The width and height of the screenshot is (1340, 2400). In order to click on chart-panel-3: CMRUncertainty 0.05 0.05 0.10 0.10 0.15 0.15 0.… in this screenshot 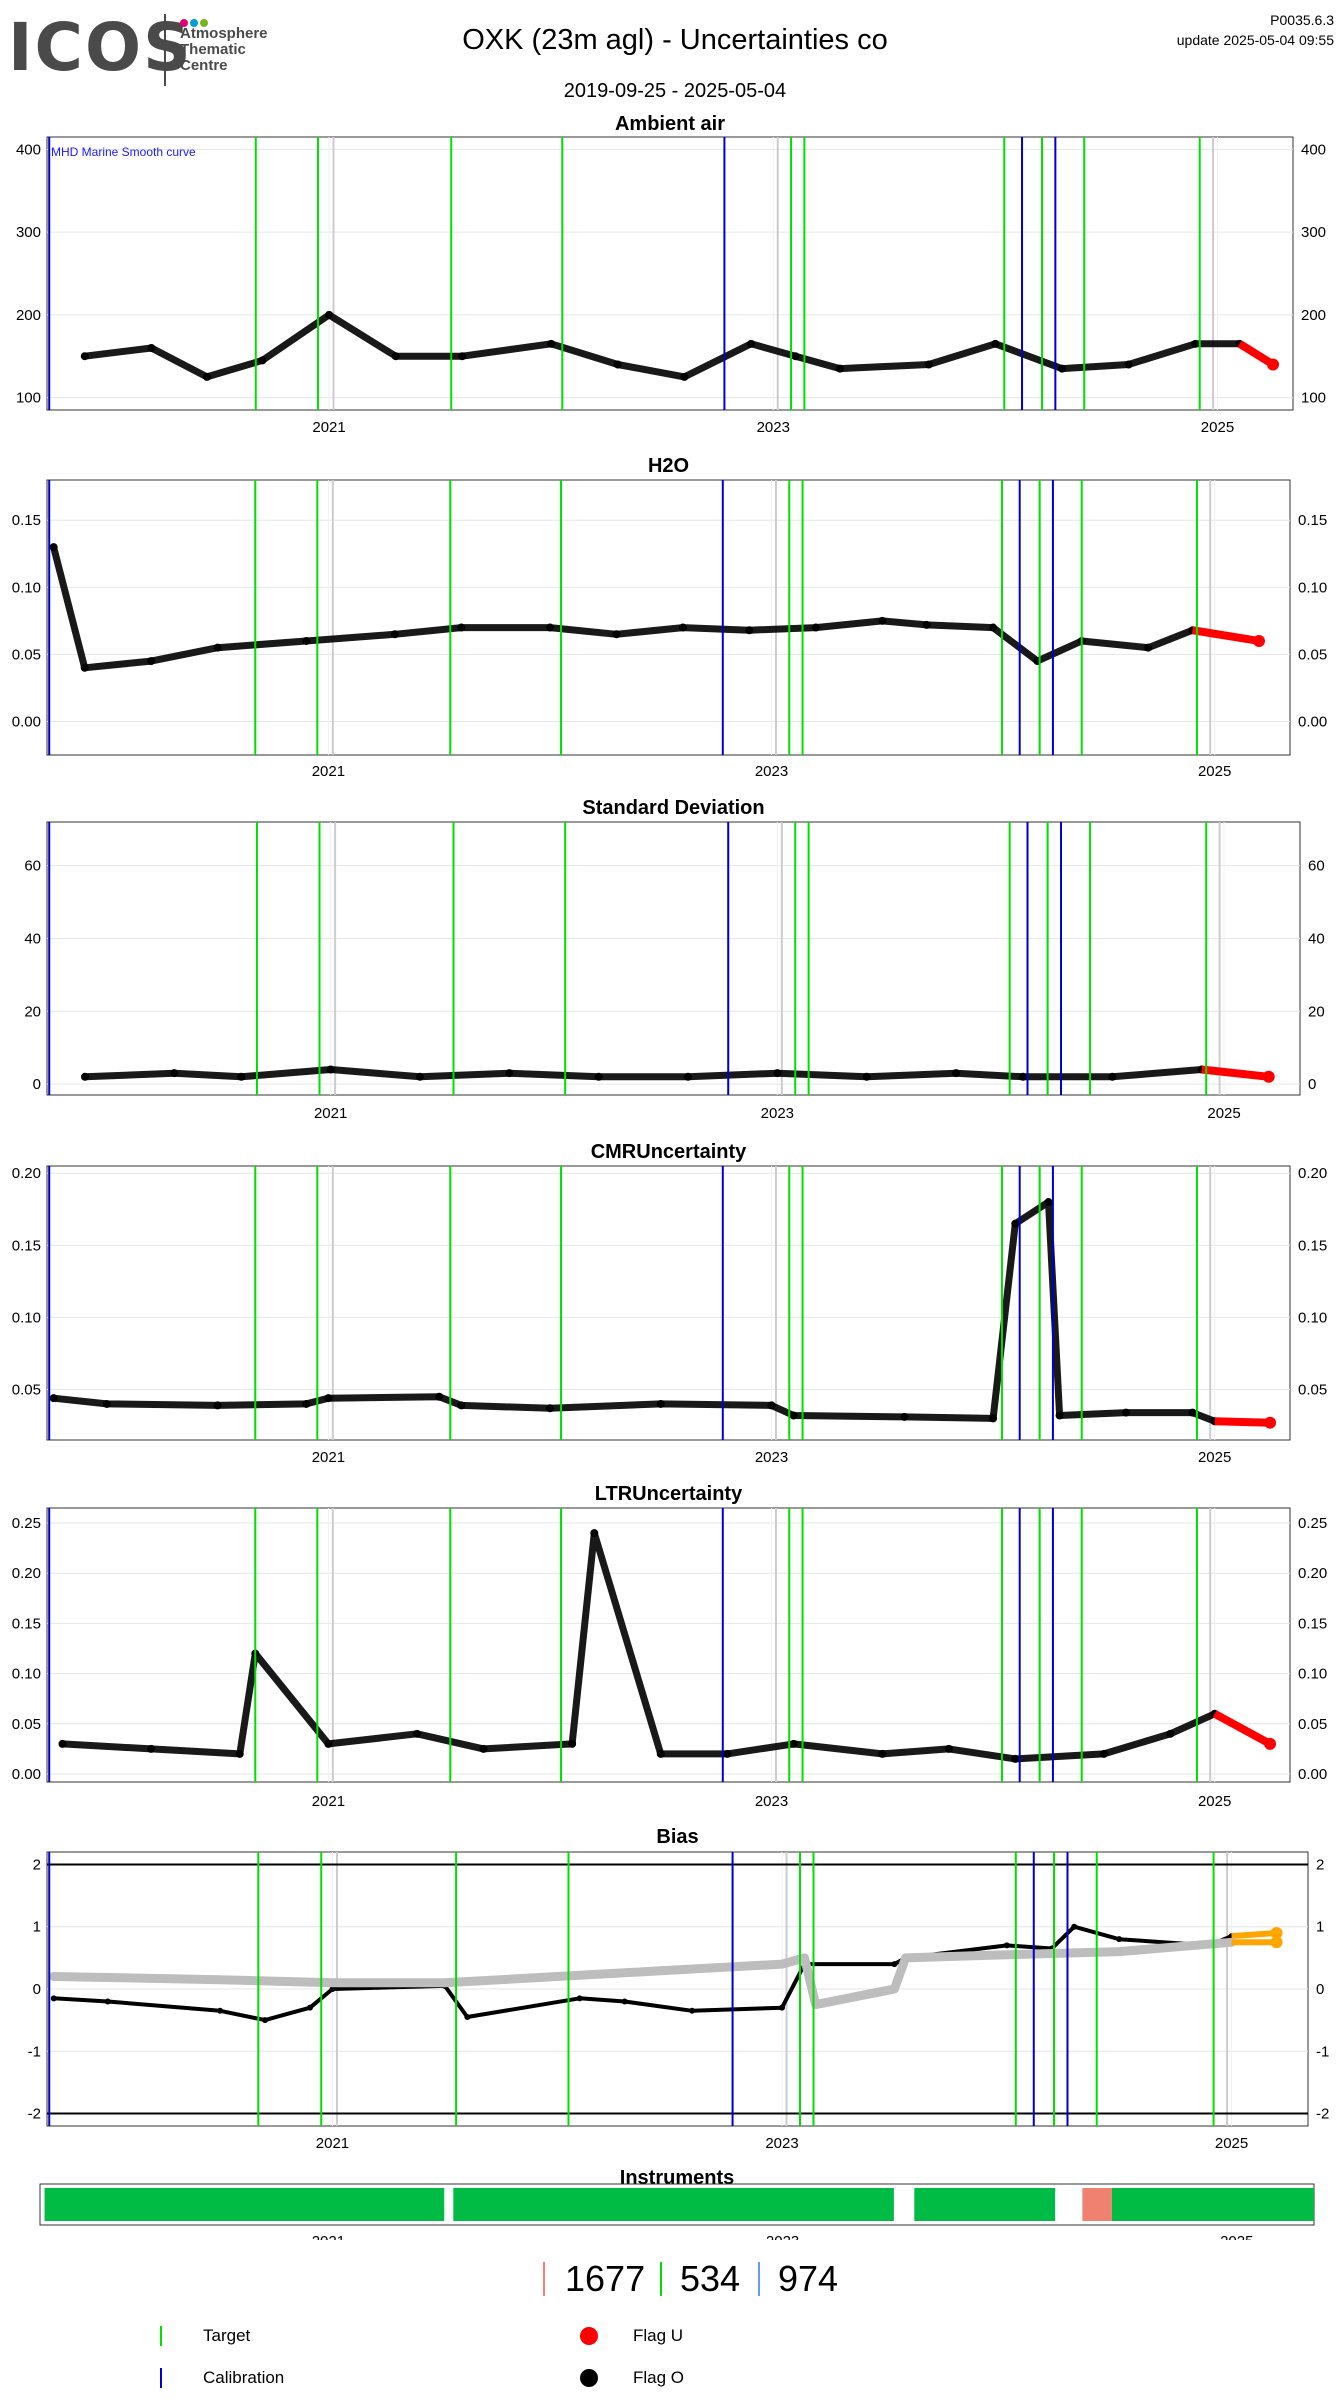, I will do `click(669, 1303)`.